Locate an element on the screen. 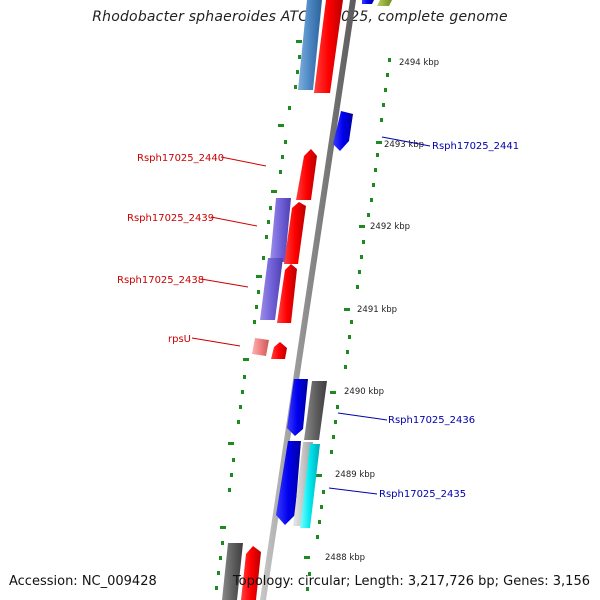 The height and width of the screenshot is (600, 600). tick-label-2489: 2489 kbp is located at coordinates (355, 475).